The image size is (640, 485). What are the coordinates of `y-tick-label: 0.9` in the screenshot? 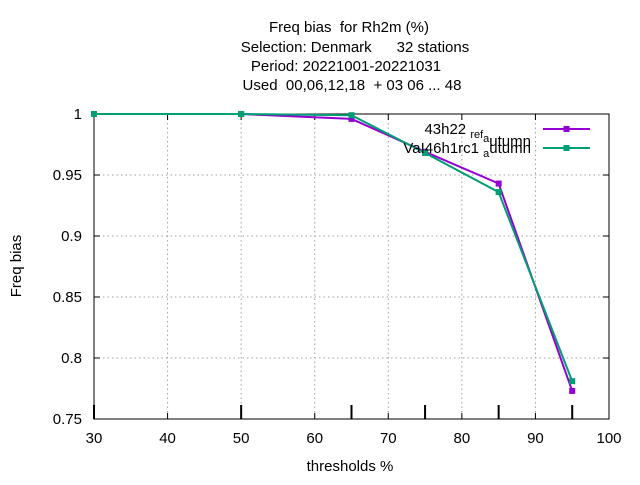 It's located at (71, 236).